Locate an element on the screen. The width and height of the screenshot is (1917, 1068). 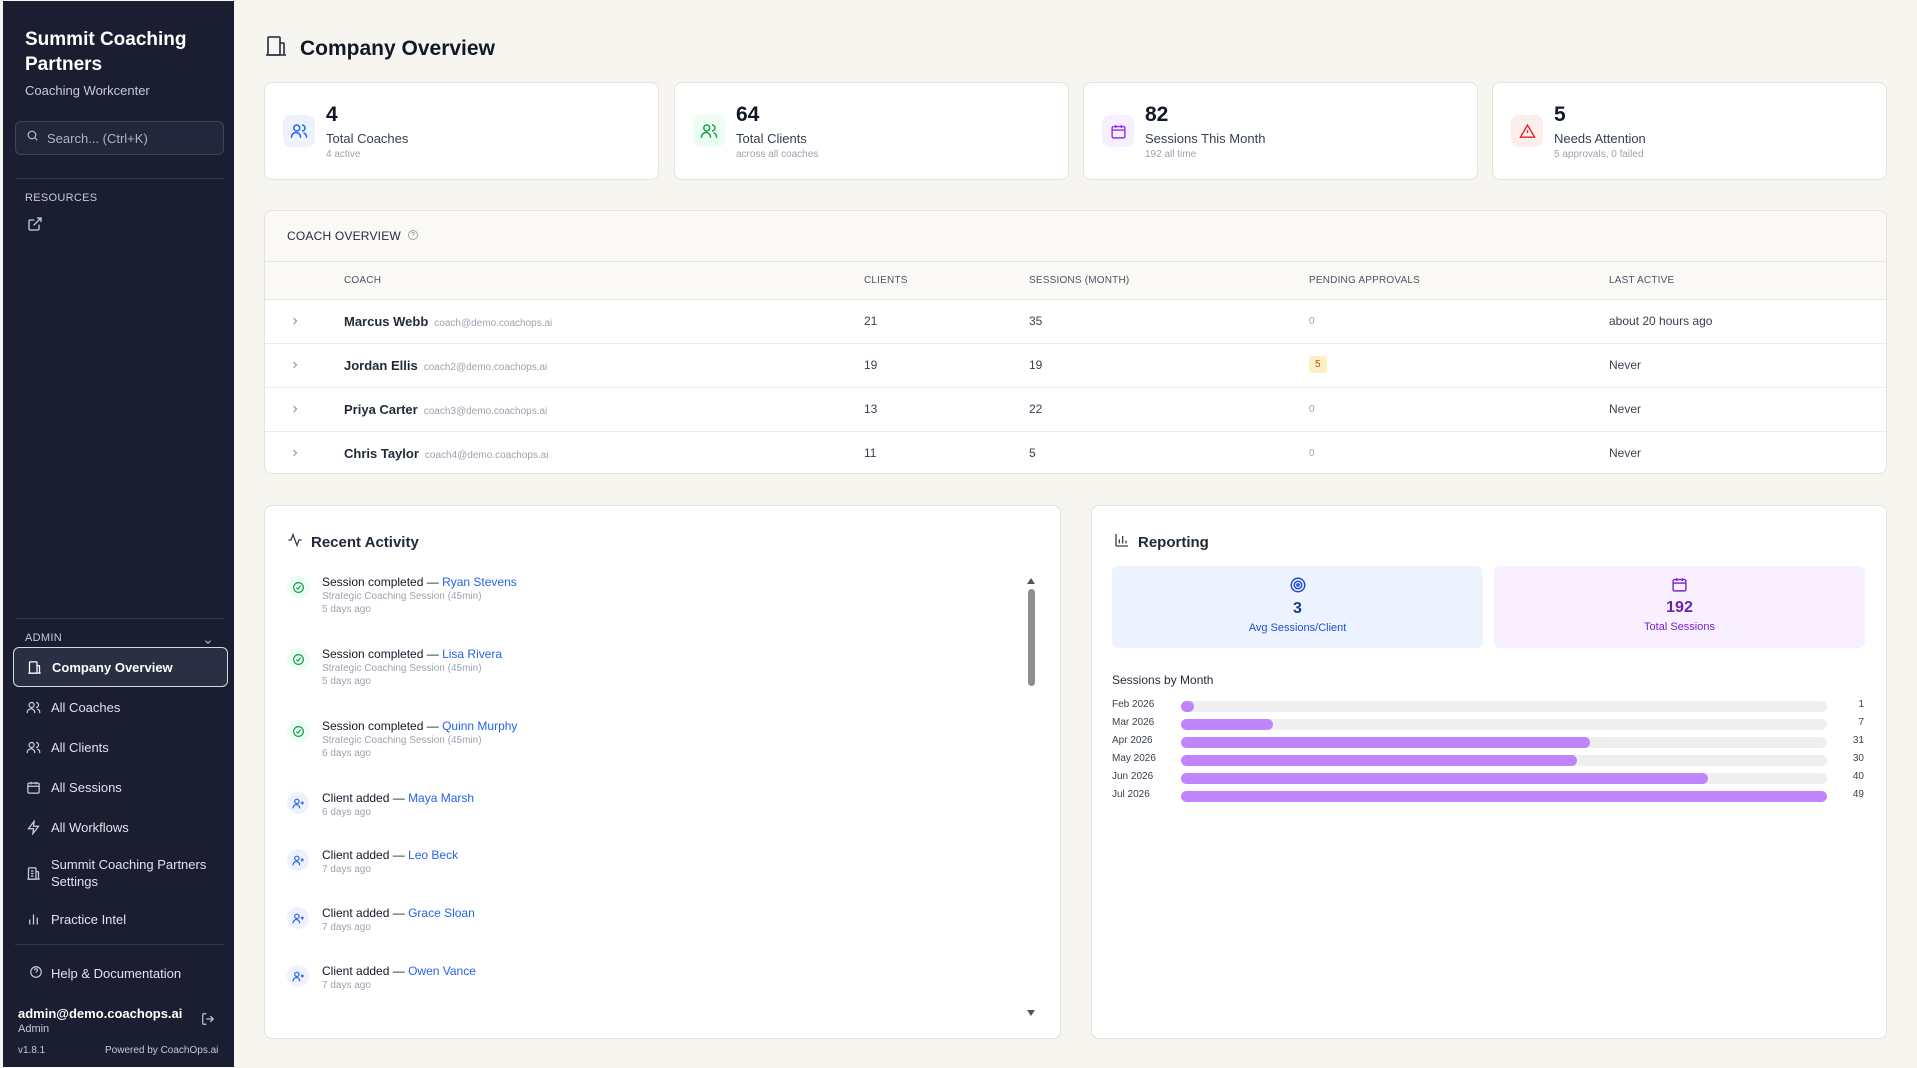
bar-row: May 2026 30 is located at coordinates (1489, 759).